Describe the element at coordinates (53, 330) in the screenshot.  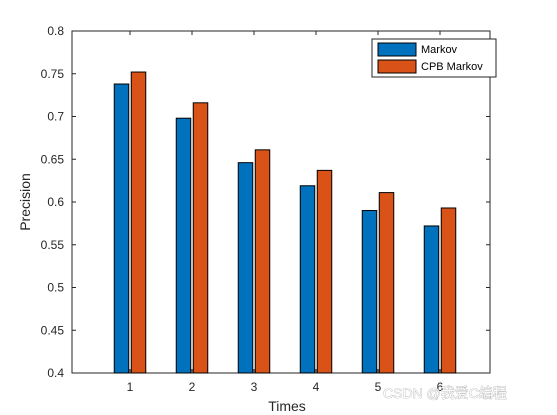
I see `y-tick-label: 0.45` at that location.